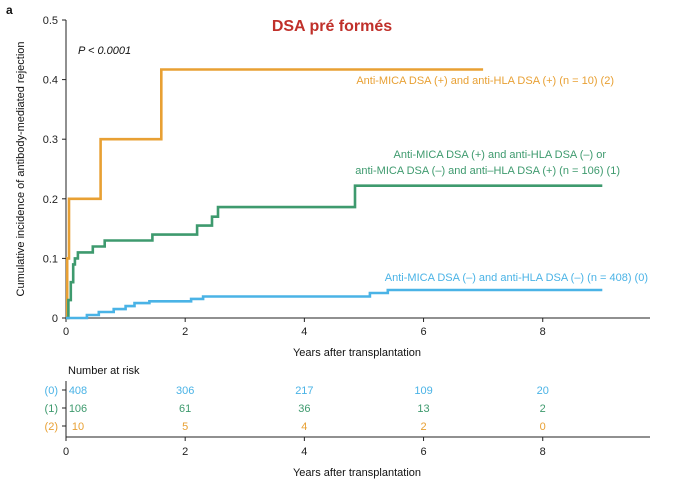 This screenshot has width=674, height=493. What do you see at coordinates (357, 473) in the screenshot?
I see `risk-x-axis-label: Years after transplantation` at bounding box center [357, 473].